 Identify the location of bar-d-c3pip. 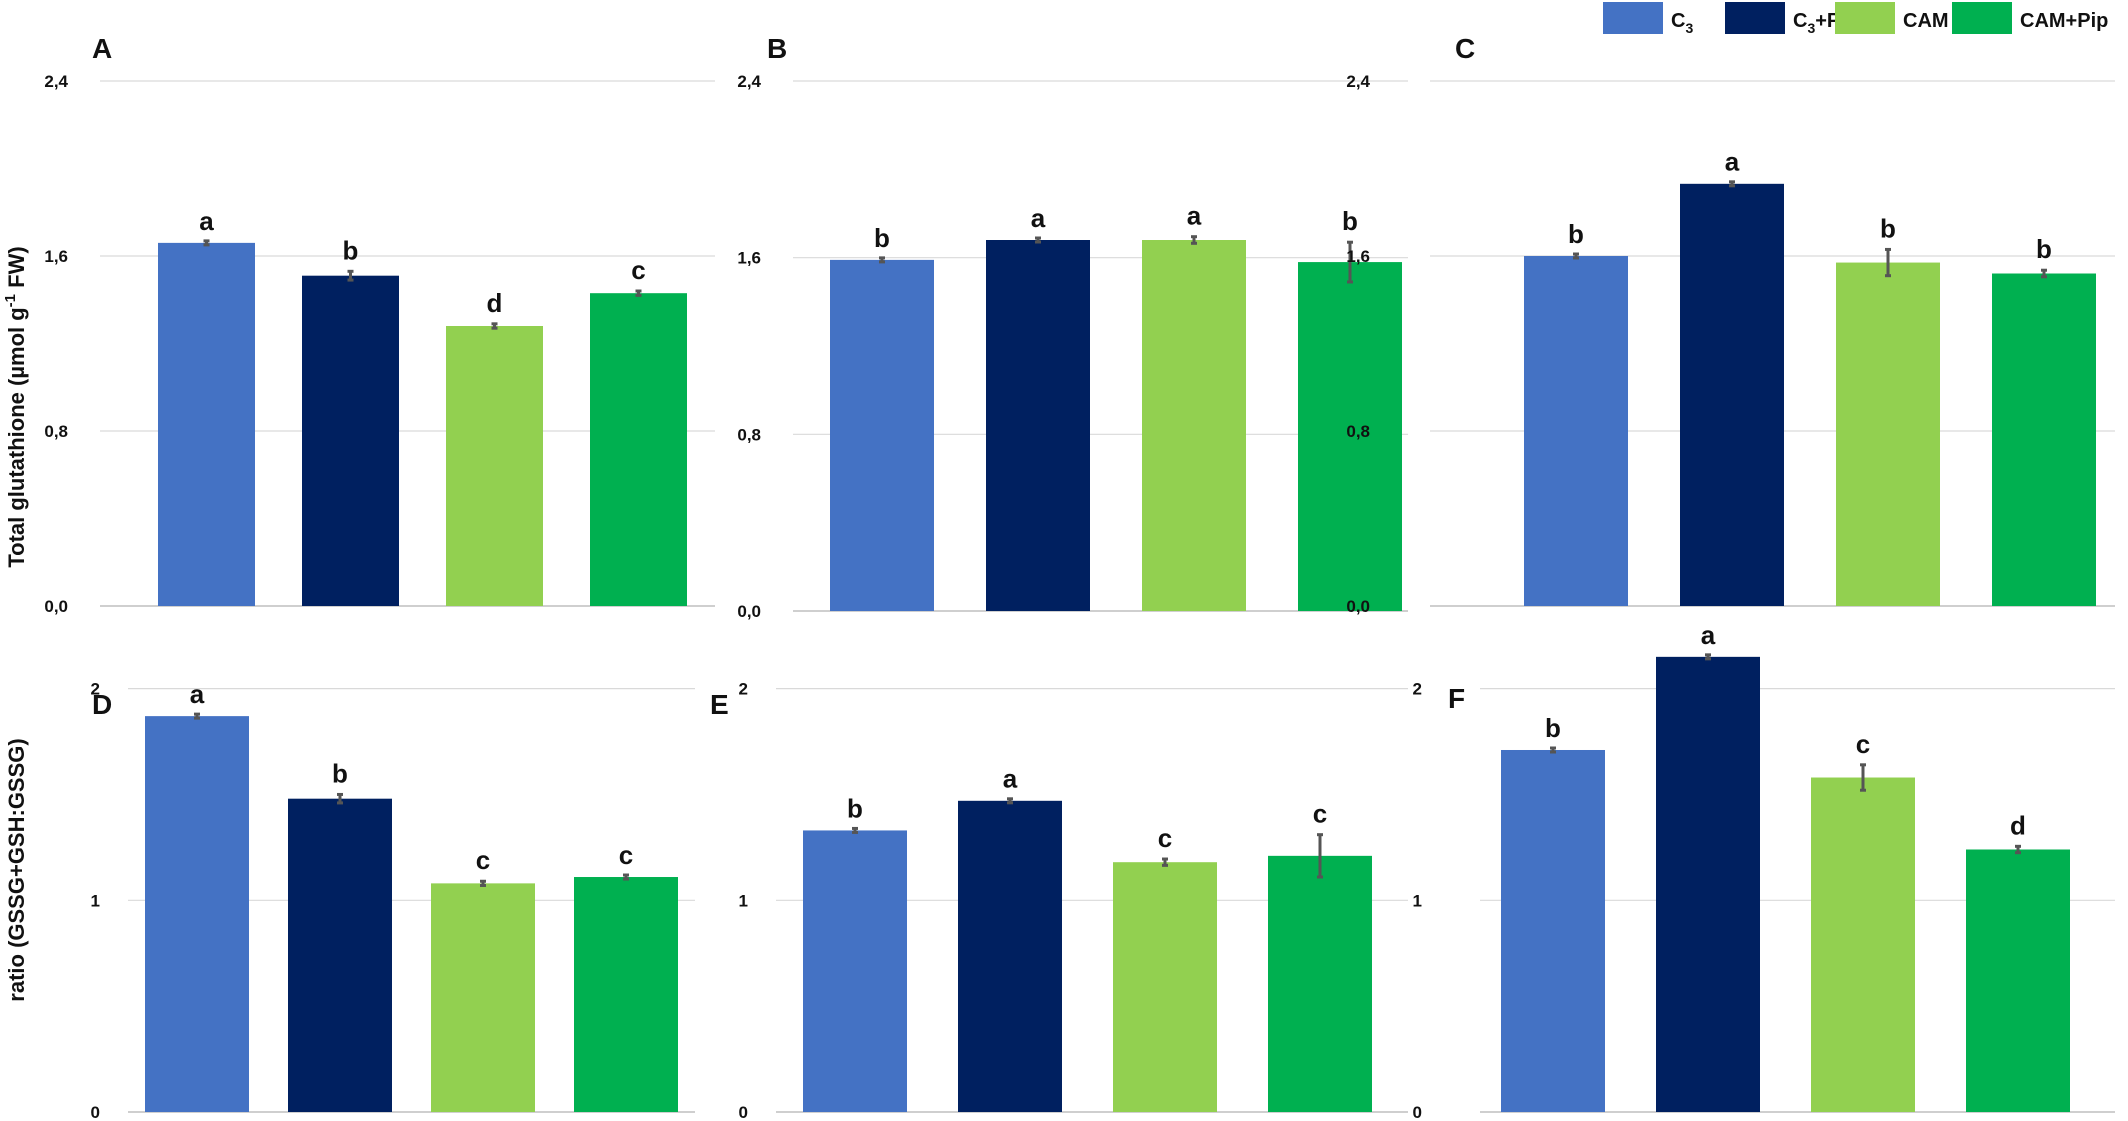
(340, 955).